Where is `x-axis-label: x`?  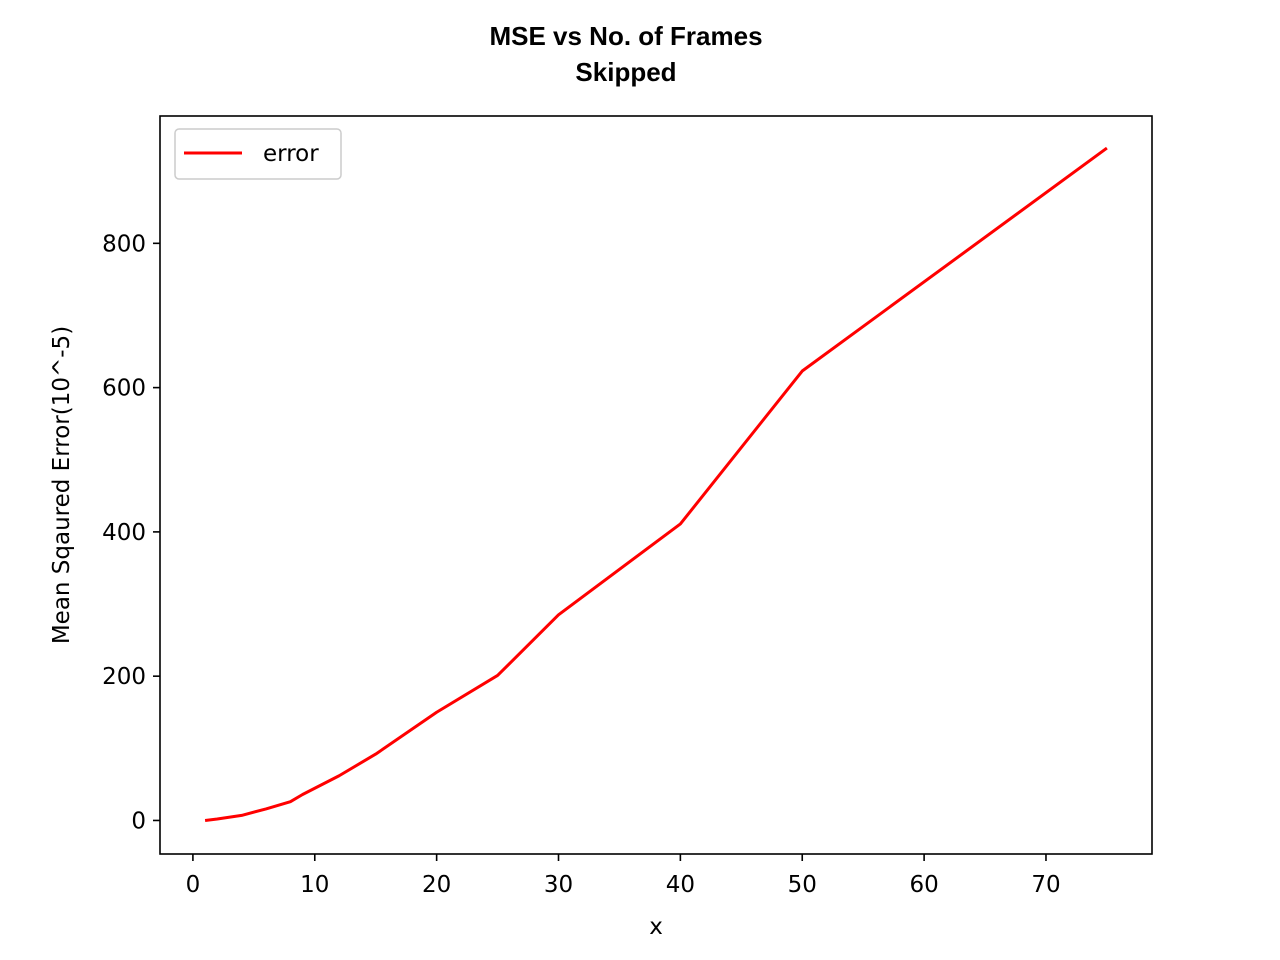 x-axis-label: x is located at coordinates (656, 927).